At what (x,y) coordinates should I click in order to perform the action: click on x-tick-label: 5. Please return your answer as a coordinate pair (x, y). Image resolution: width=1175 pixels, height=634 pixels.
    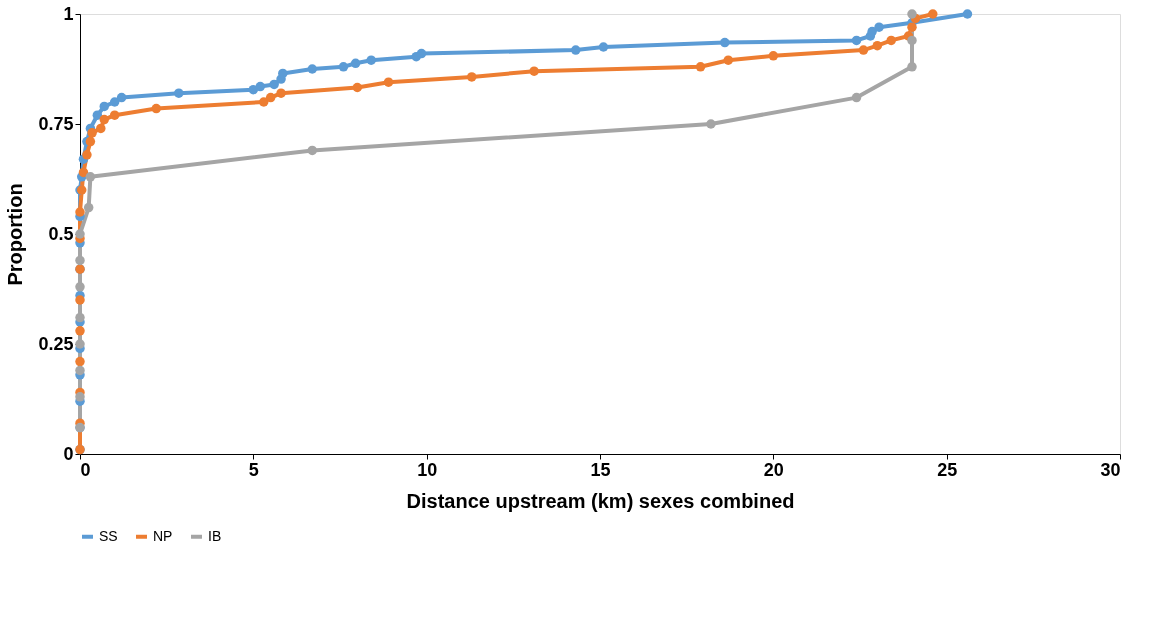
    Looking at the image, I should click on (253, 469).